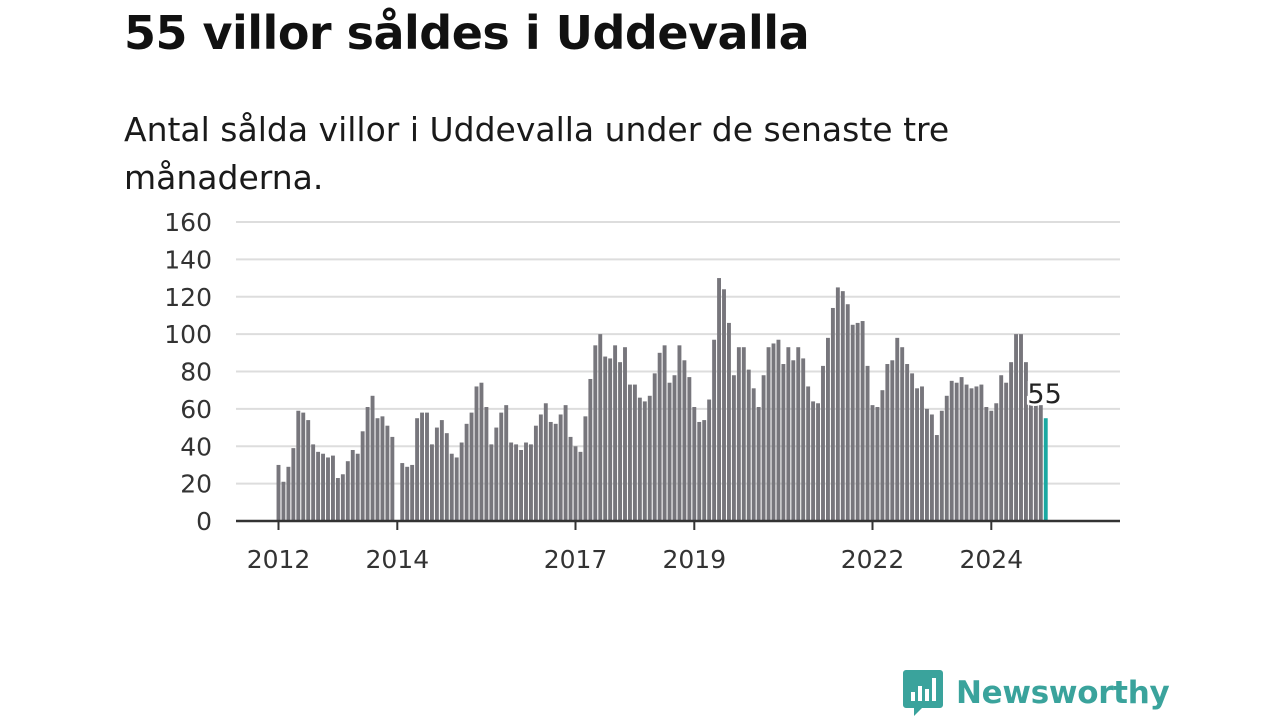  Describe the element at coordinates (694, 559) in the screenshot. I see `x-tick-label: 2019` at that location.